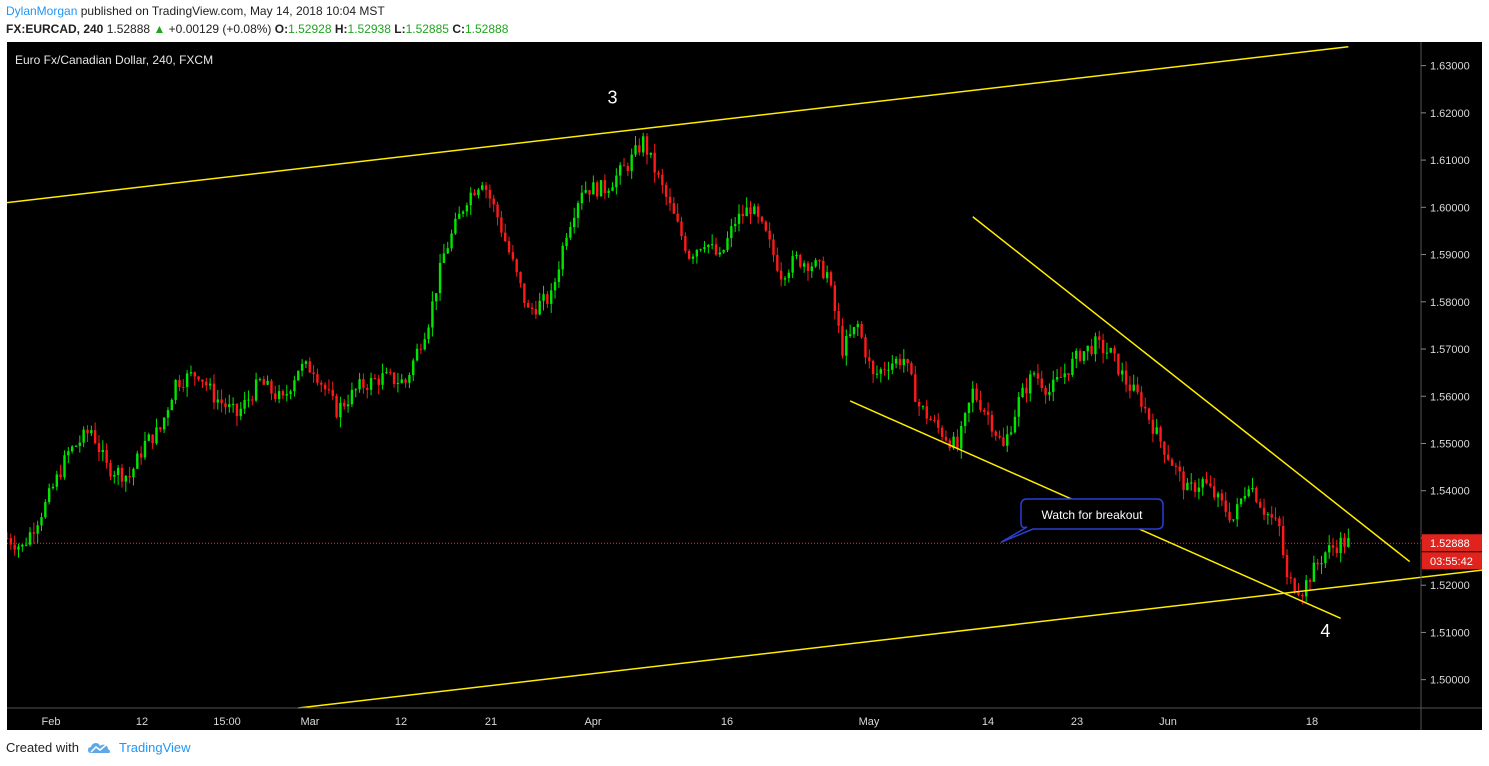 This screenshot has height=766, width=1489. Describe the element at coordinates (1077, 722) in the screenshot. I see `time-tick-label: 23` at that location.